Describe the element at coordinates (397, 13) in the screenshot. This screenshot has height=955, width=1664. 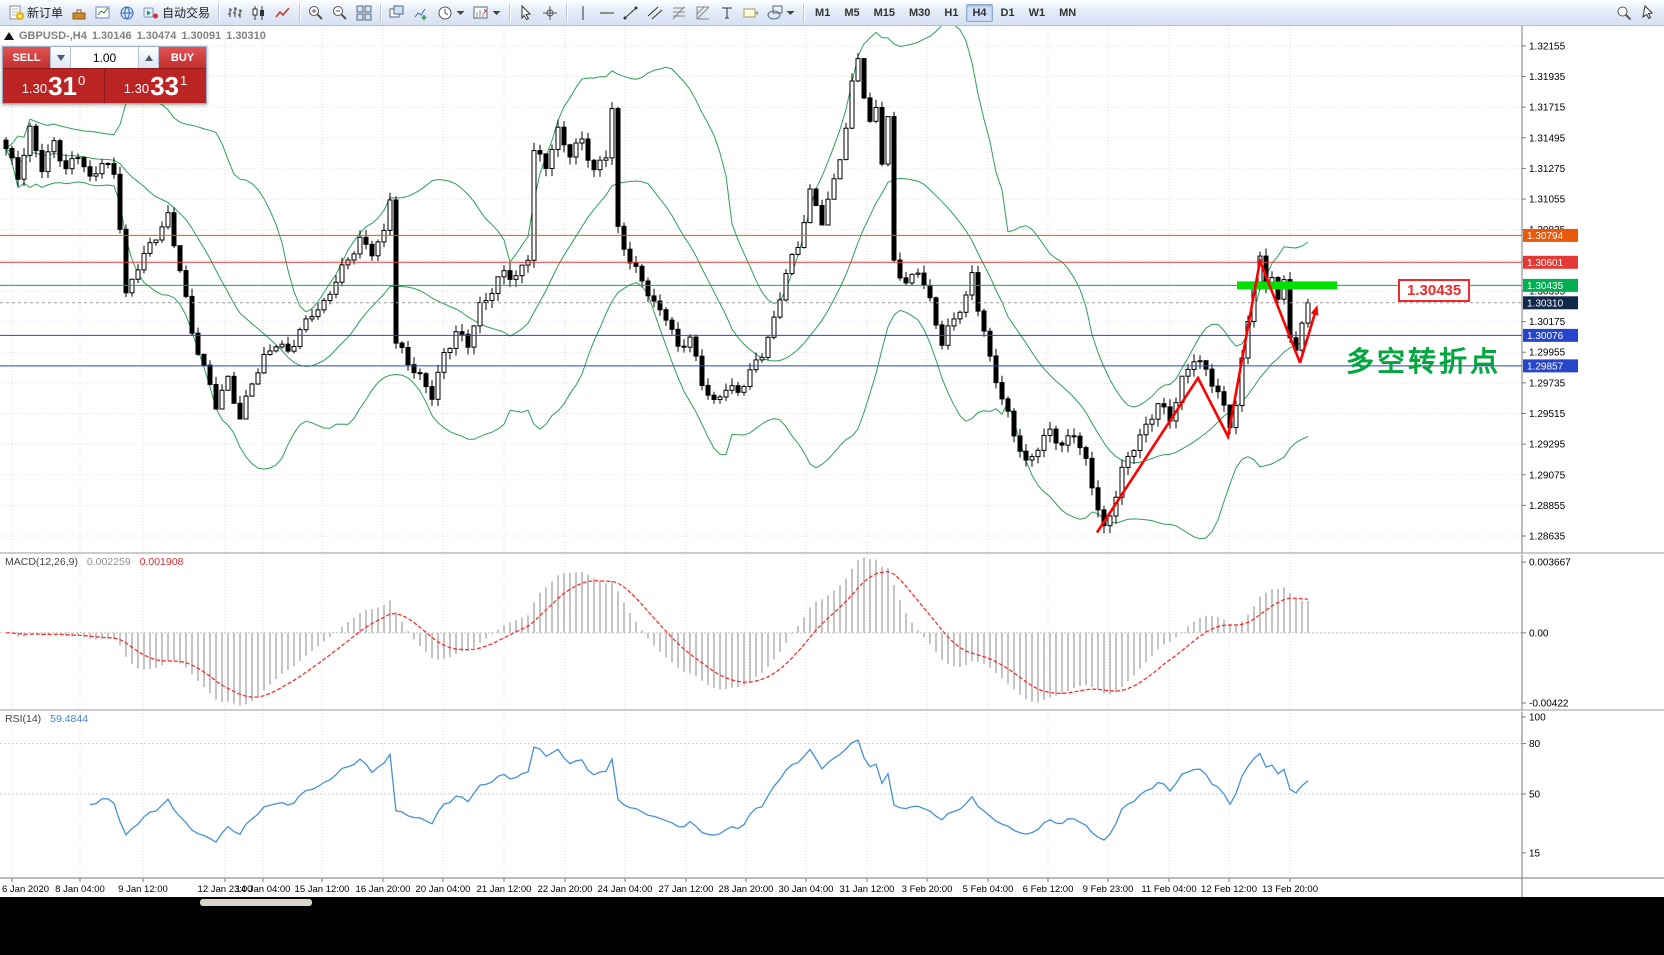
I see `arrange-button` at that location.